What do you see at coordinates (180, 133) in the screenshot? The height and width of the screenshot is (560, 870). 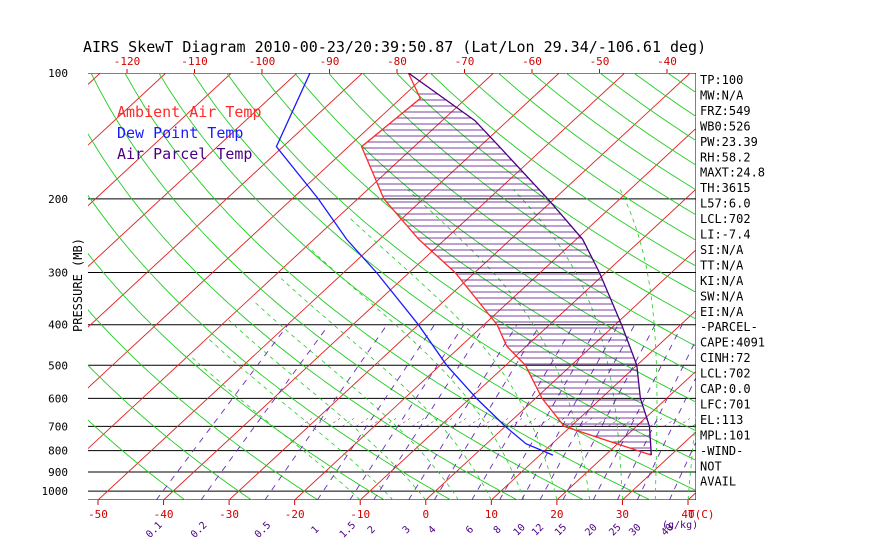 I see `legend-entry: Dew Point Temp` at bounding box center [180, 133].